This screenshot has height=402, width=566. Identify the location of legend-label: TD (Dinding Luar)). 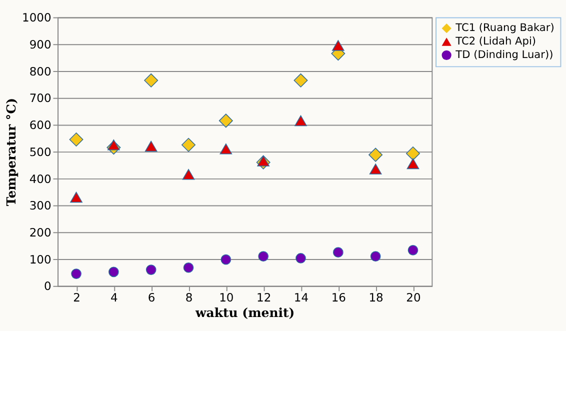
(504, 55).